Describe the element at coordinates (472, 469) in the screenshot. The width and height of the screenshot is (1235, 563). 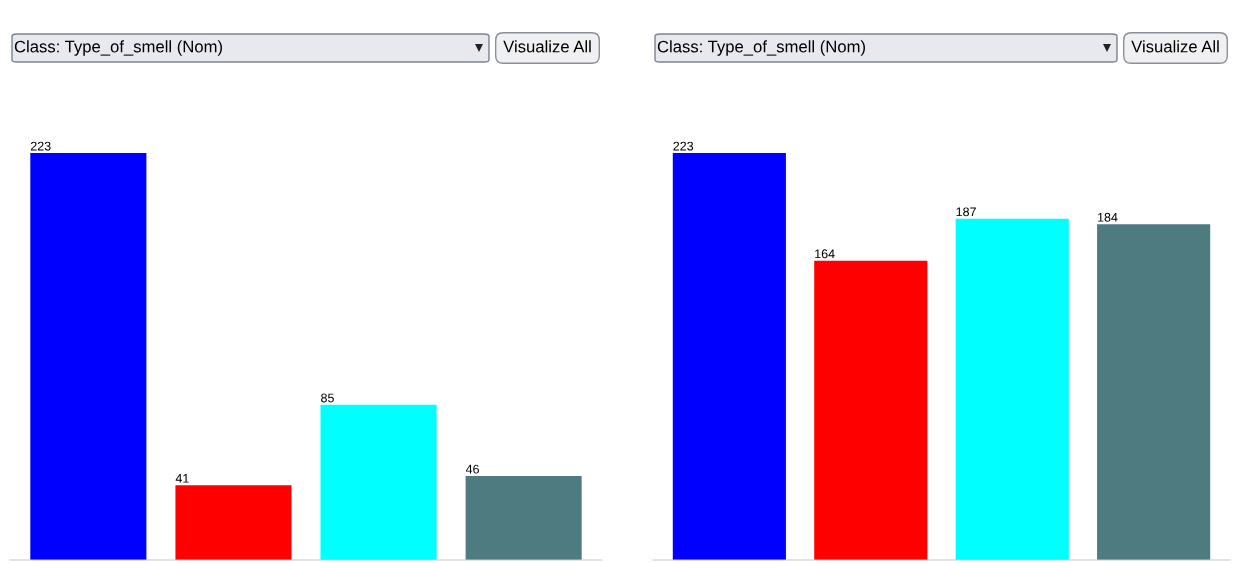
I see `data-label: 46` at that location.